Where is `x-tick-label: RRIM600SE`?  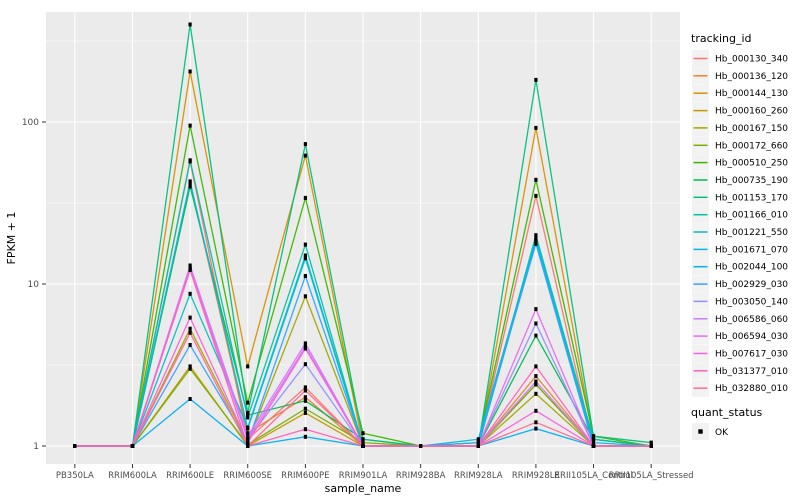 x-tick-label: RRIM600SE is located at coordinates (247, 476).